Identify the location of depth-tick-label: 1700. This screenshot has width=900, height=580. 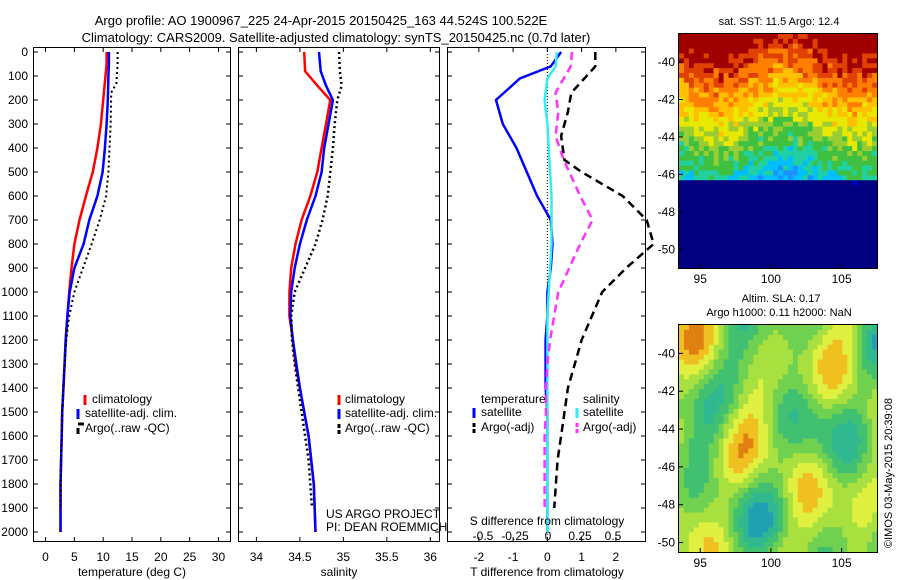
(14, 460).